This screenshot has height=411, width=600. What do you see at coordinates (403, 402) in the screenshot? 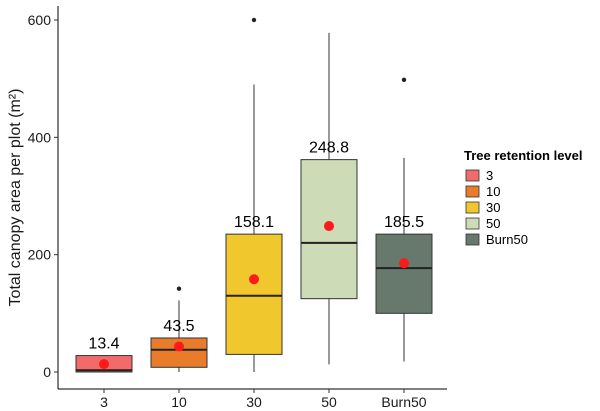
I see `x-tick-label: Burn50` at bounding box center [403, 402].